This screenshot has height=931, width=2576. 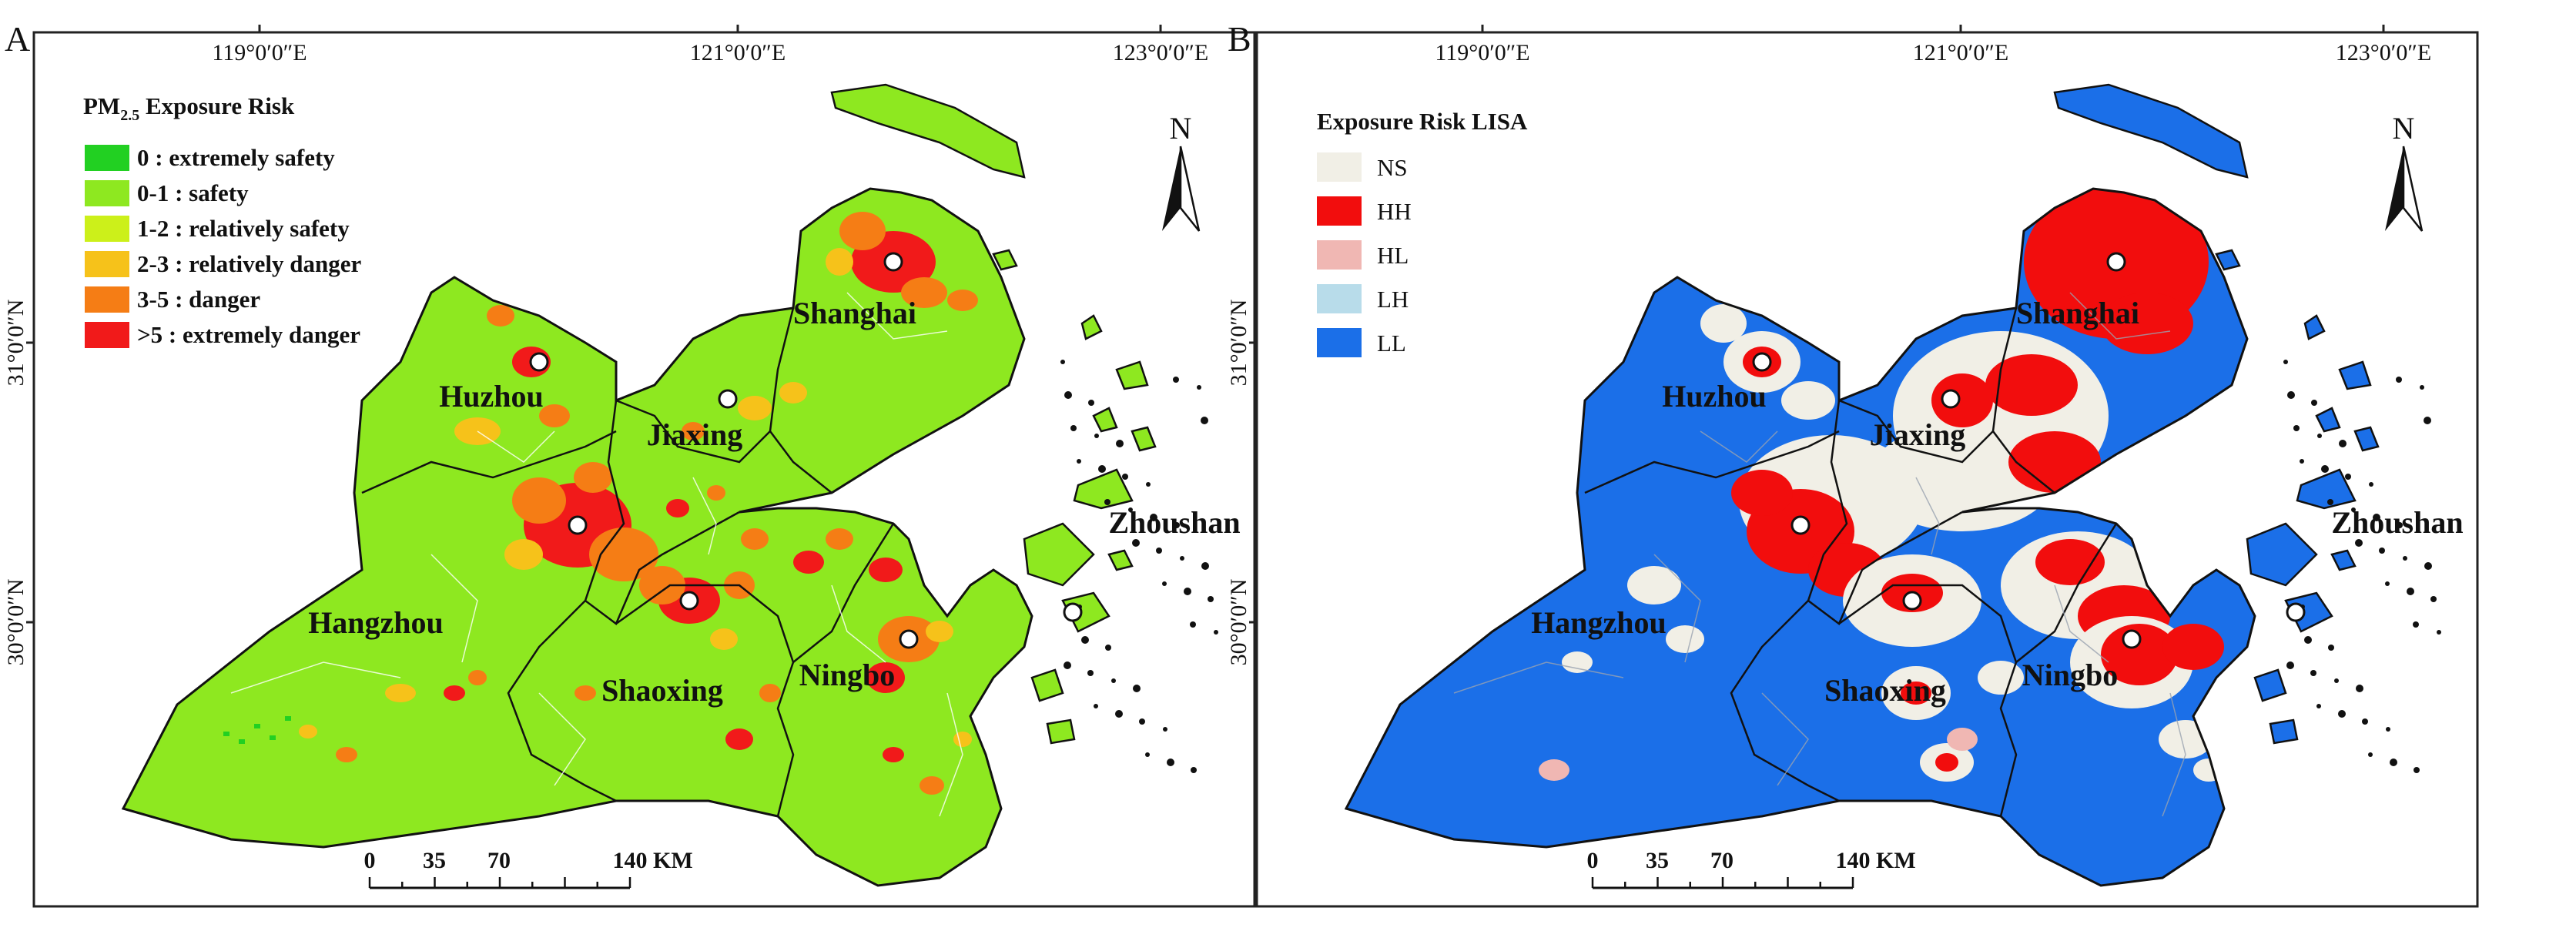 What do you see at coordinates (847, 675) in the screenshot?
I see `city-label-ningbo-a: Ningbo` at bounding box center [847, 675].